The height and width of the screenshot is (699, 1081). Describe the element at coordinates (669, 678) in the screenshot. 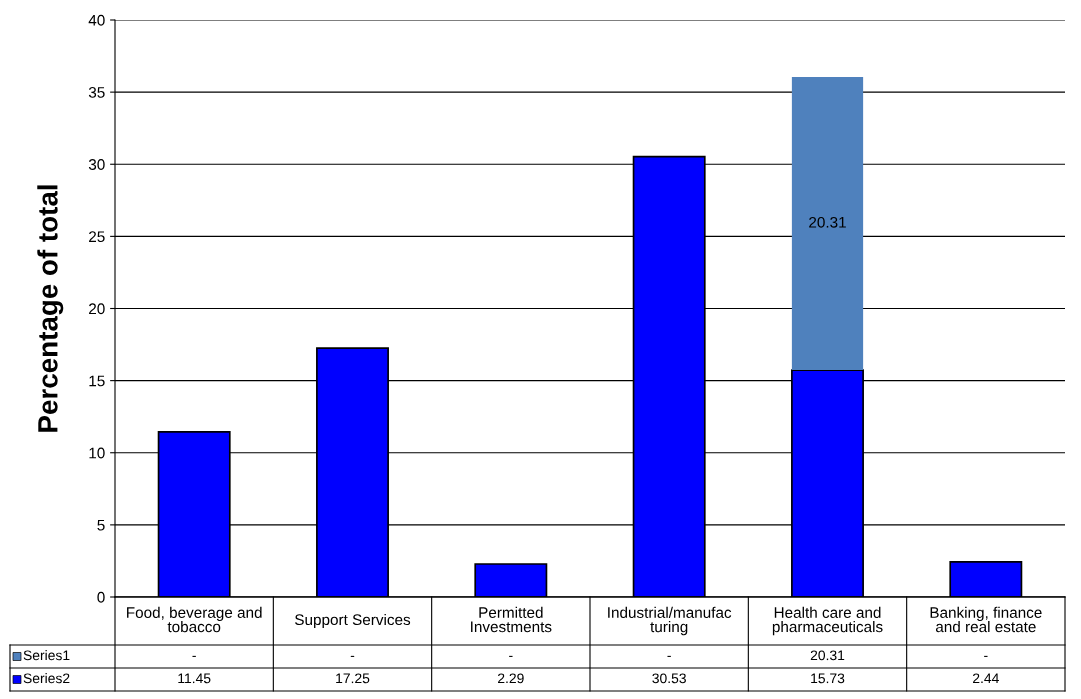

I see `data-label: 30.53` at that location.